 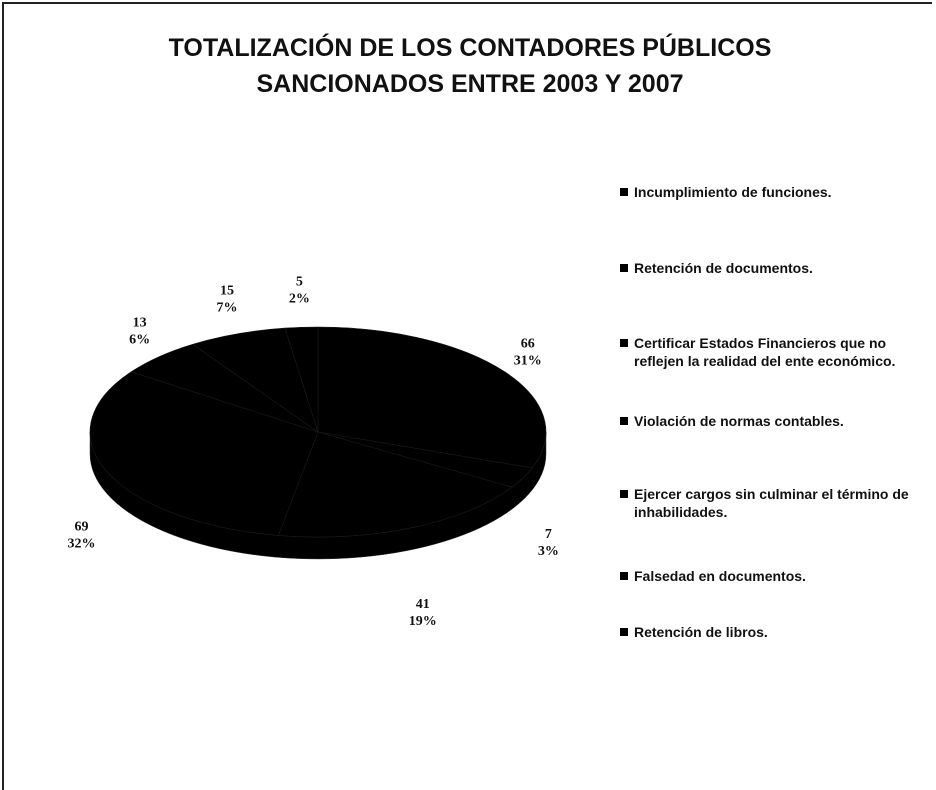 What do you see at coordinates (739, 421) in the screenshot?
I see `legend-label: Violación de normas contables.` at bounding box center [739, 421].